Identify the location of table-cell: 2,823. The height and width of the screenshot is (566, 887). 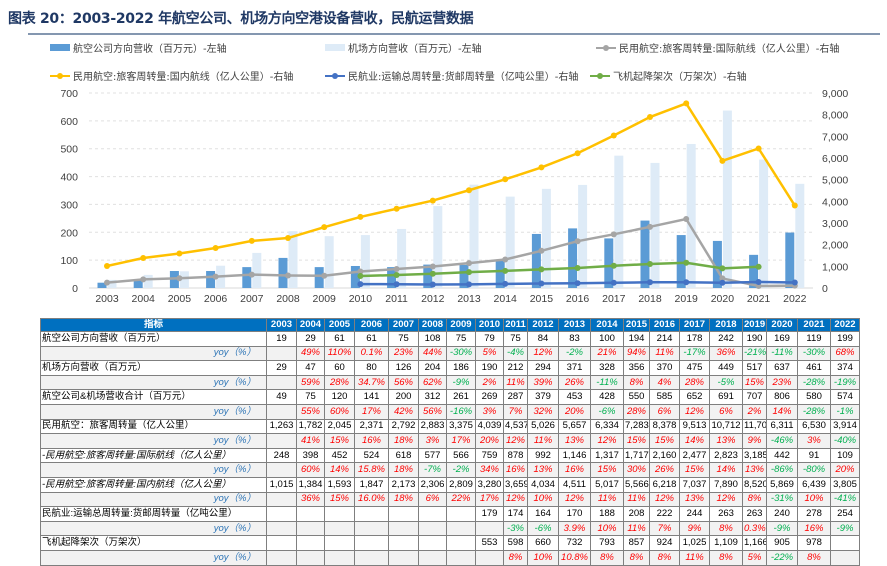
(726, 455).